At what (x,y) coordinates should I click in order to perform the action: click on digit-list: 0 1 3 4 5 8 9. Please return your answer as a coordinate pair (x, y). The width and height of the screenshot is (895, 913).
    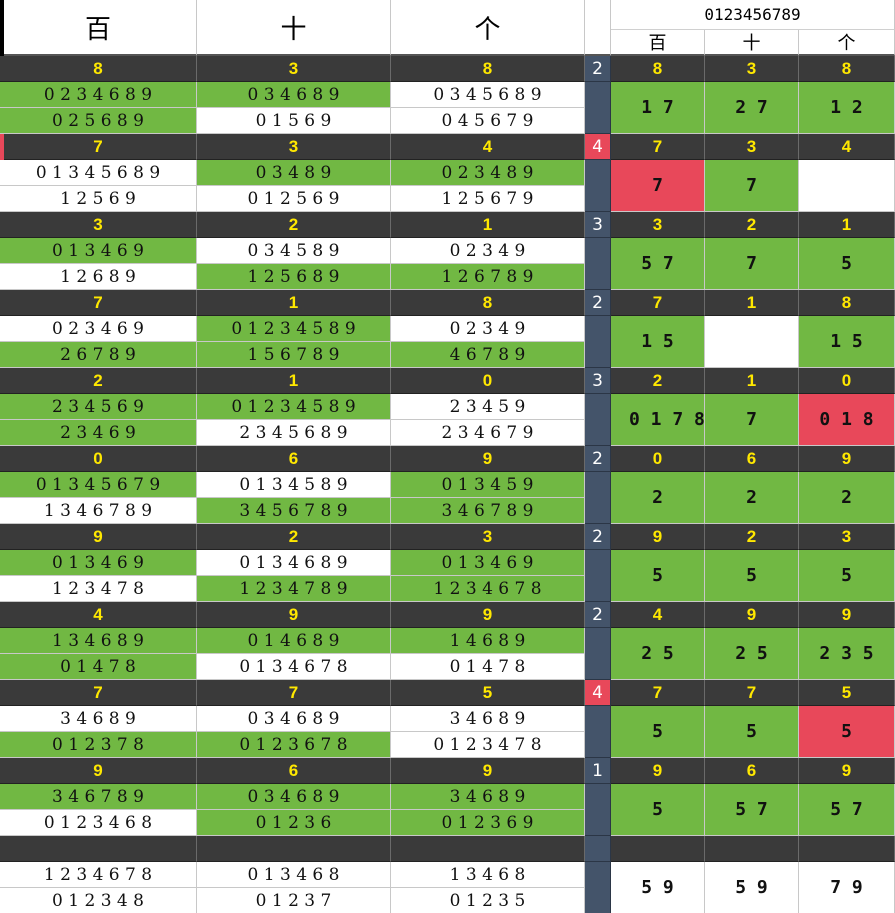
    Looking at the image, I should click on (294, 485).